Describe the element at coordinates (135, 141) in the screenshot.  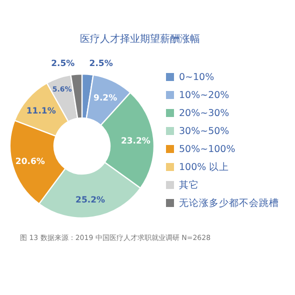
I see `data-label: 23.2%` at that location.